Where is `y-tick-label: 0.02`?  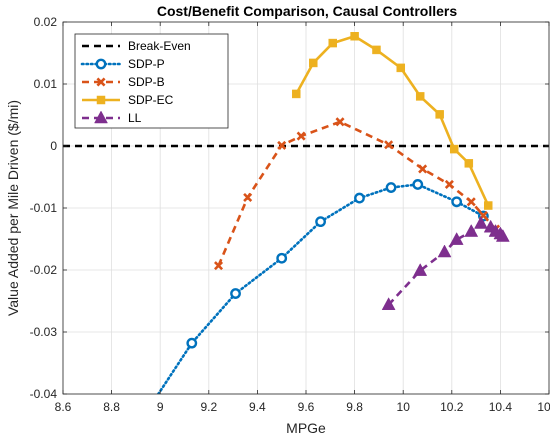
y-tick-label: 0.02 is located at coordinates (46, 22).